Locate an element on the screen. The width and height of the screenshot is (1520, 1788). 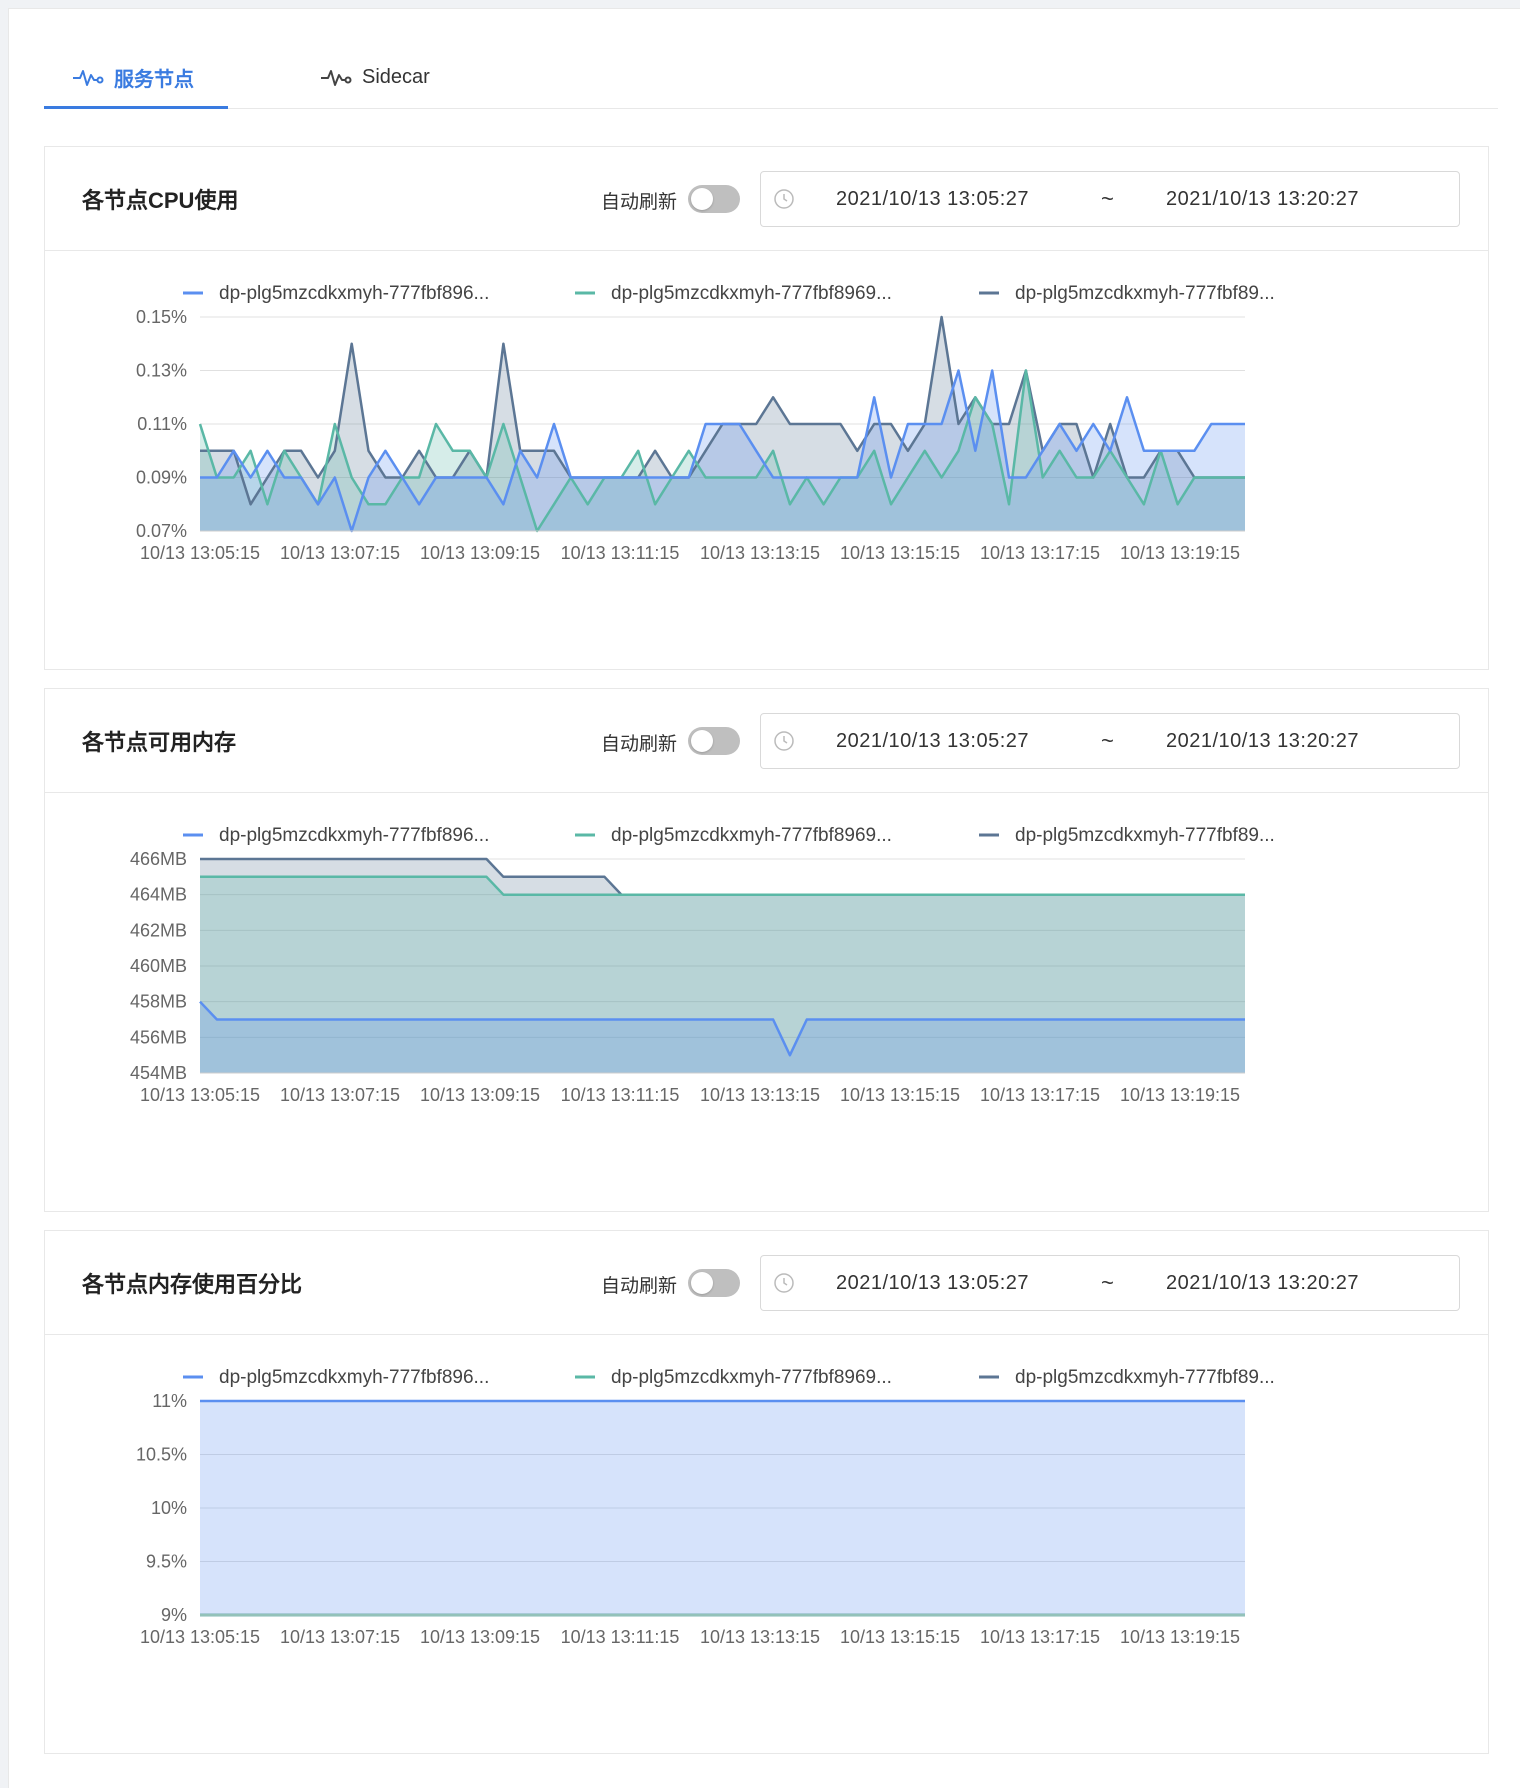
y-tick-label: 464MB is located at coordinates (158, 895).